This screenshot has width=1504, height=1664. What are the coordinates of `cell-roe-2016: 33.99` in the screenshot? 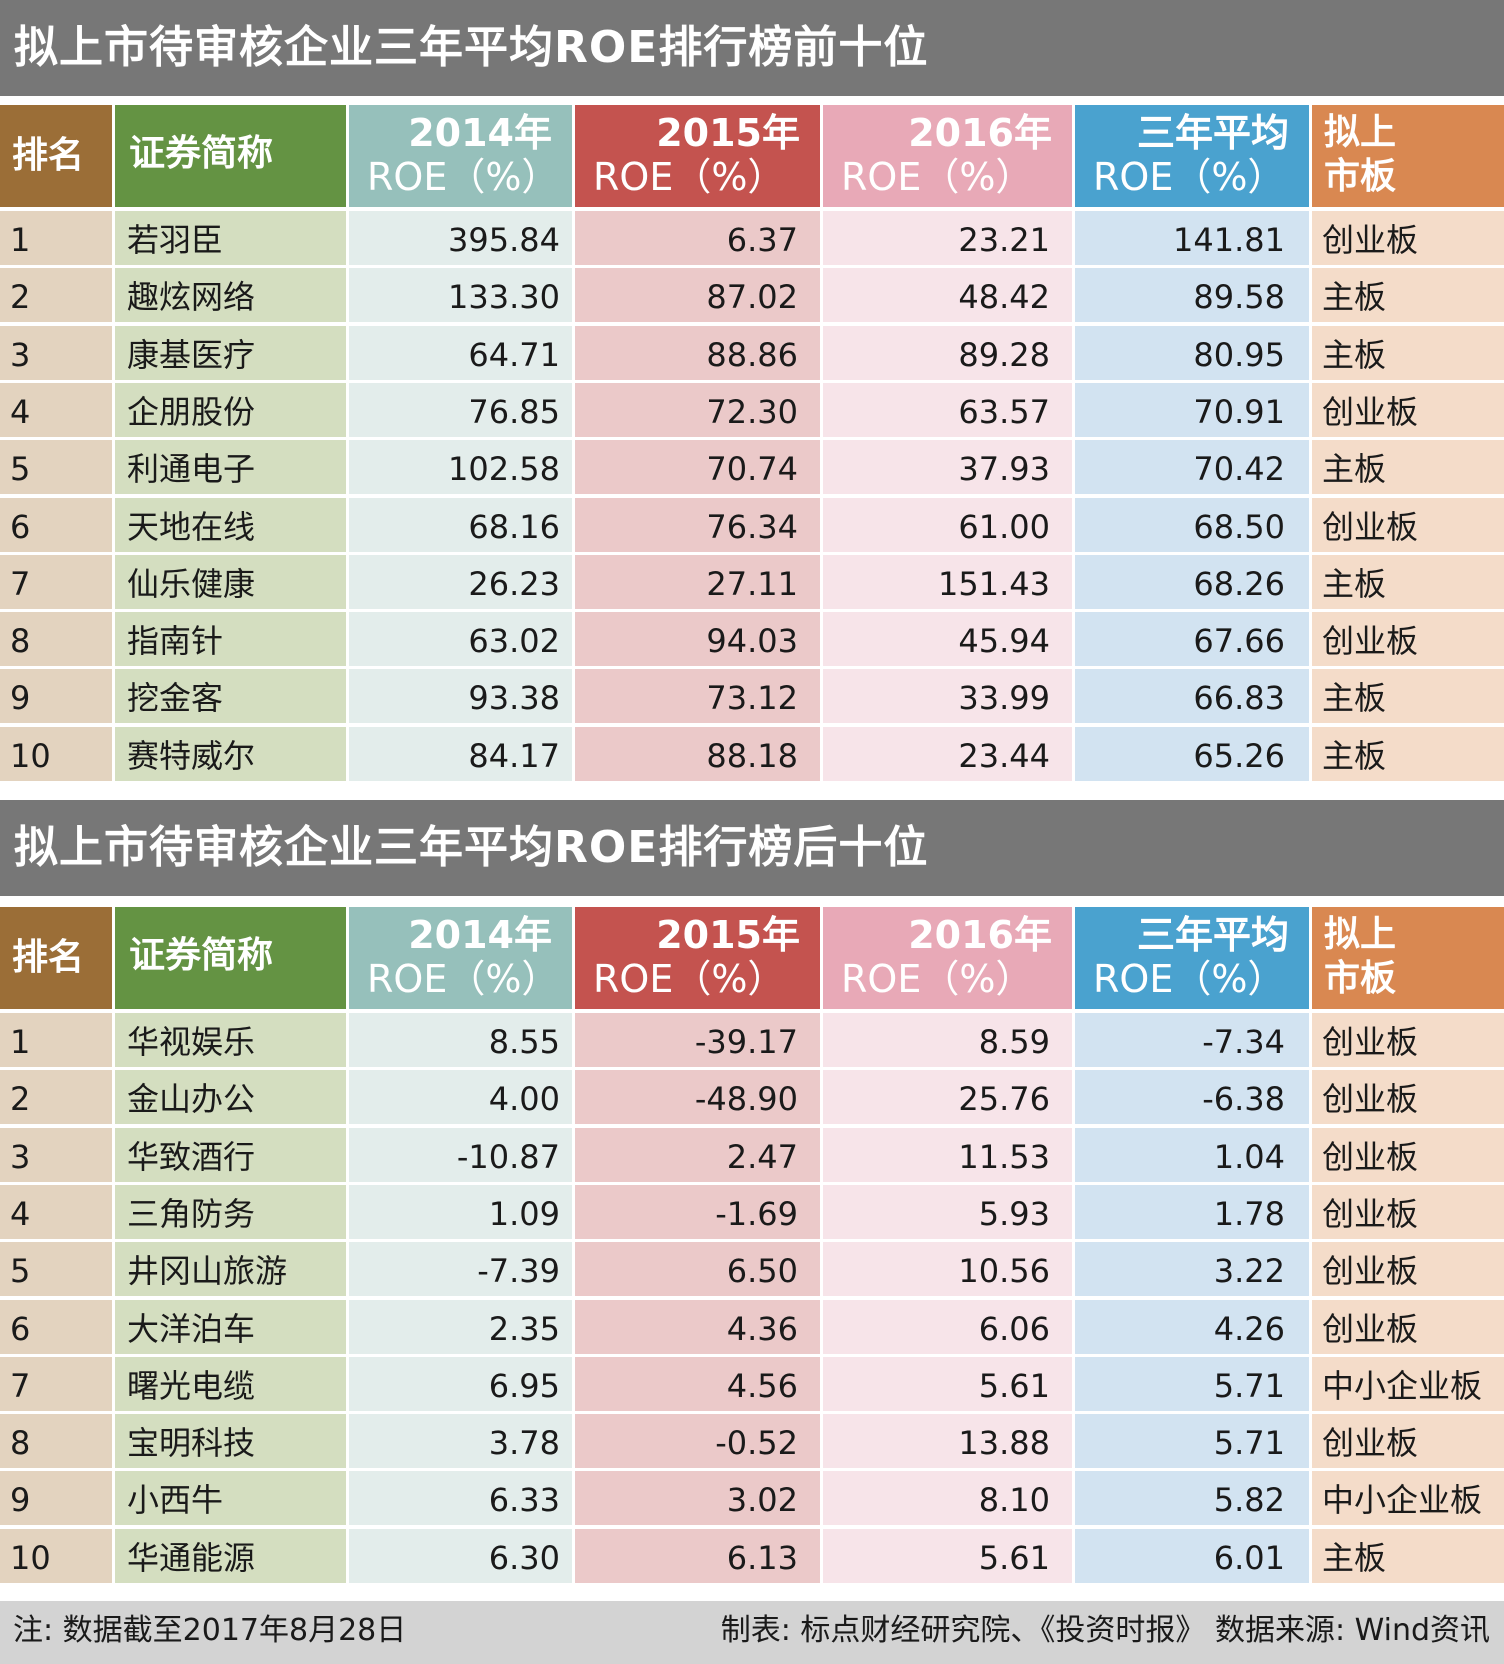 It's located at (947, 696).